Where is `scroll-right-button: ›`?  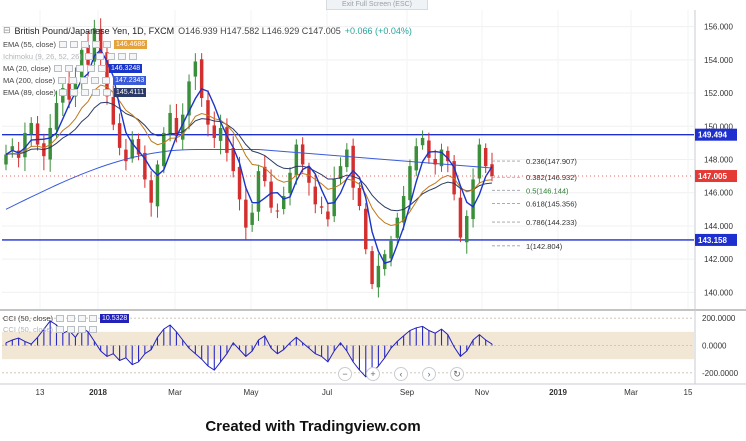 scroll-right-button: › is located at coordinates (429, 374).